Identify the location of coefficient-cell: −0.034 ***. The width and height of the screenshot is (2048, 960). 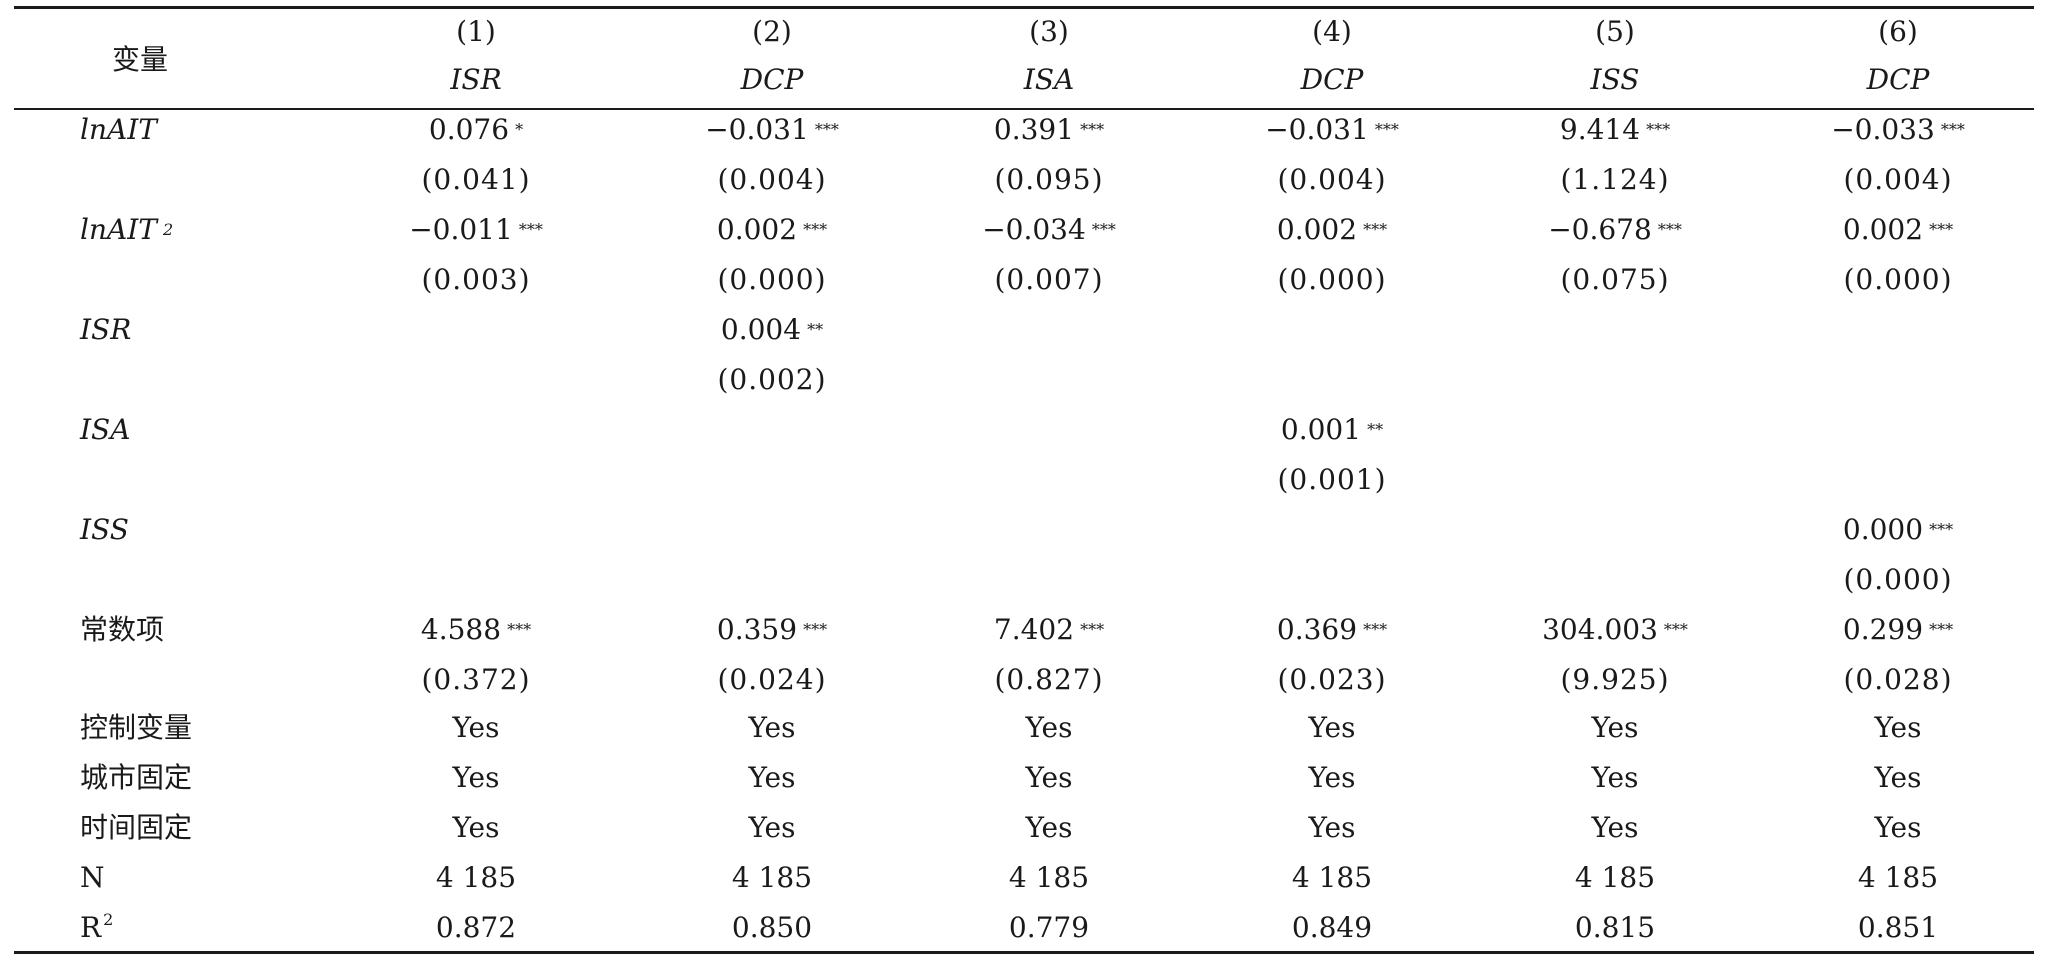
(1049, 230).